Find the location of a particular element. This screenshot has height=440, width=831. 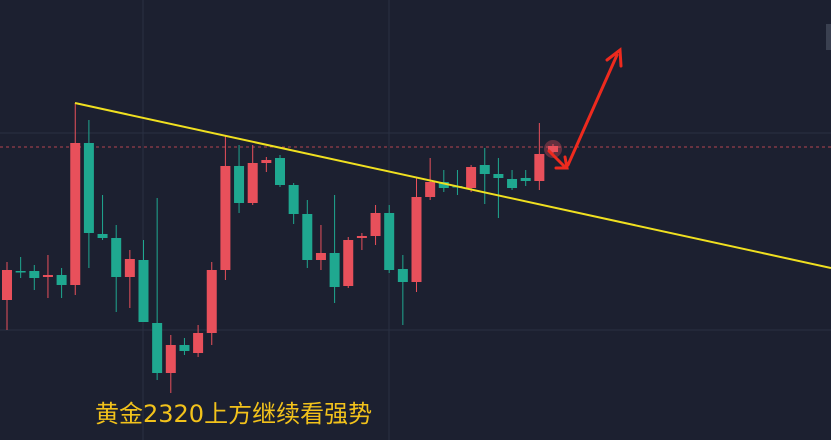

caption: 黄金2320上方继续看强势 is located at coordinates (233, 414).